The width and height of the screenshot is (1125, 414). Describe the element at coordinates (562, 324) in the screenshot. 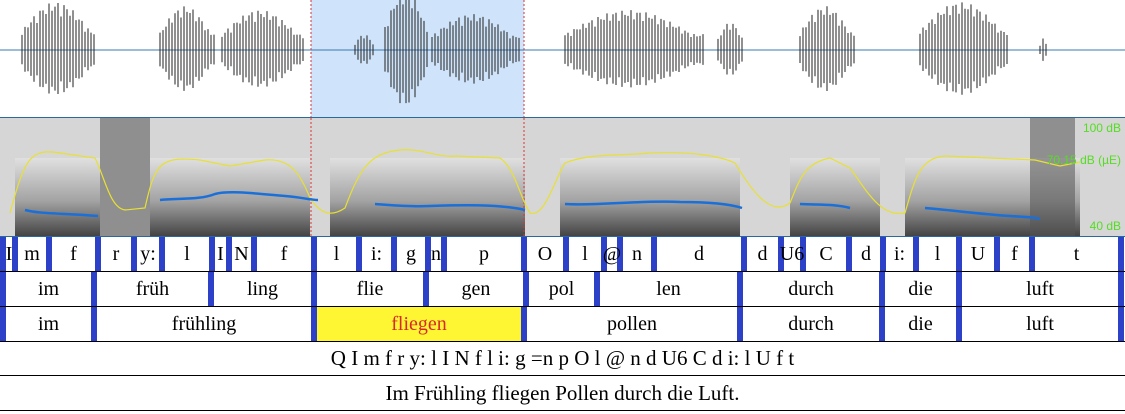

I see `word-tier: im frühling fliegen pollen durch die luft` at that location.